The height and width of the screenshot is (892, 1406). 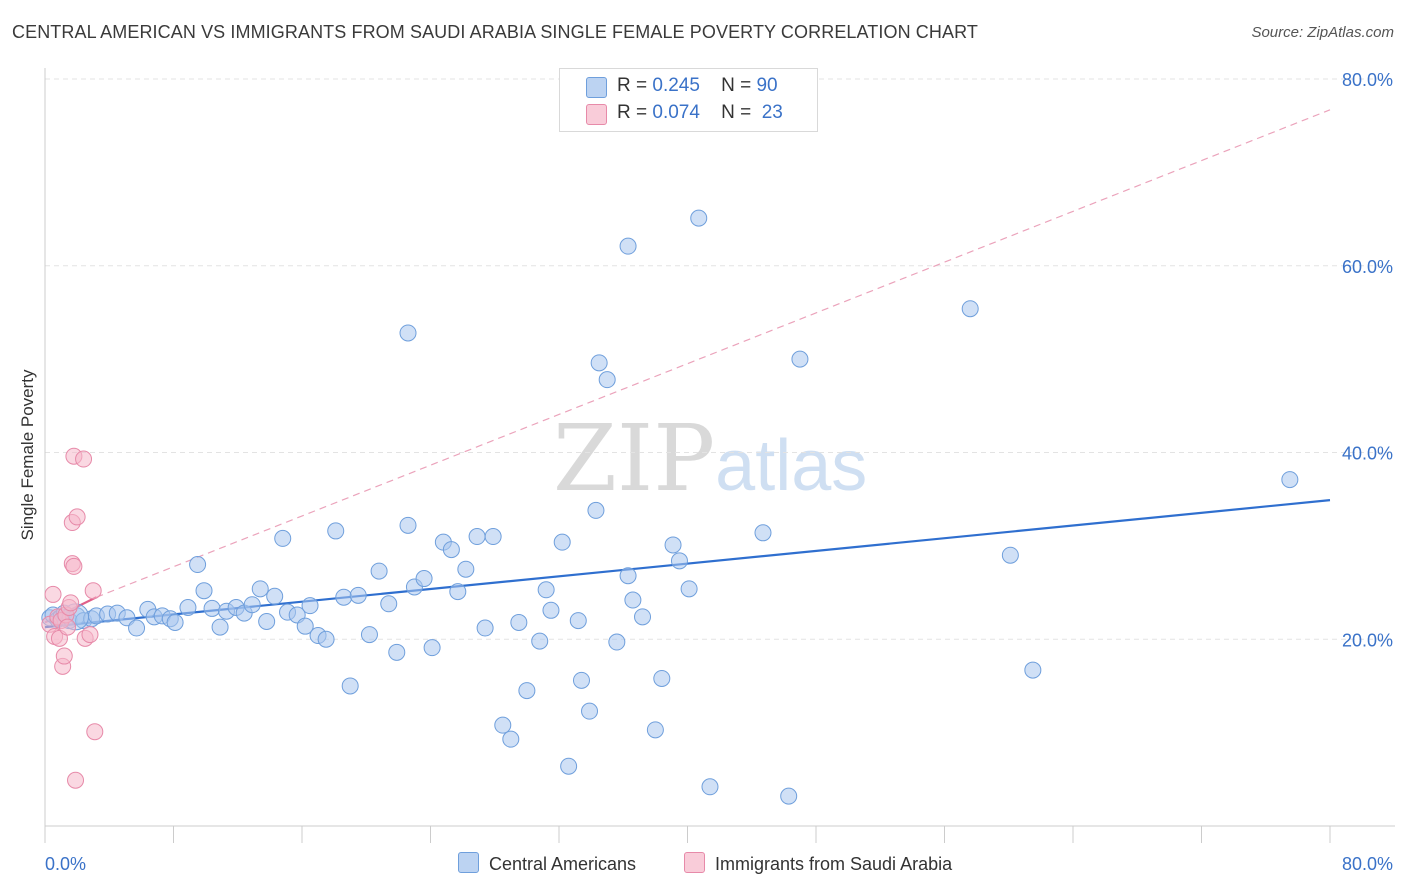 I want to click on legend-r-value: 0.245, so click(x=676, y=85).